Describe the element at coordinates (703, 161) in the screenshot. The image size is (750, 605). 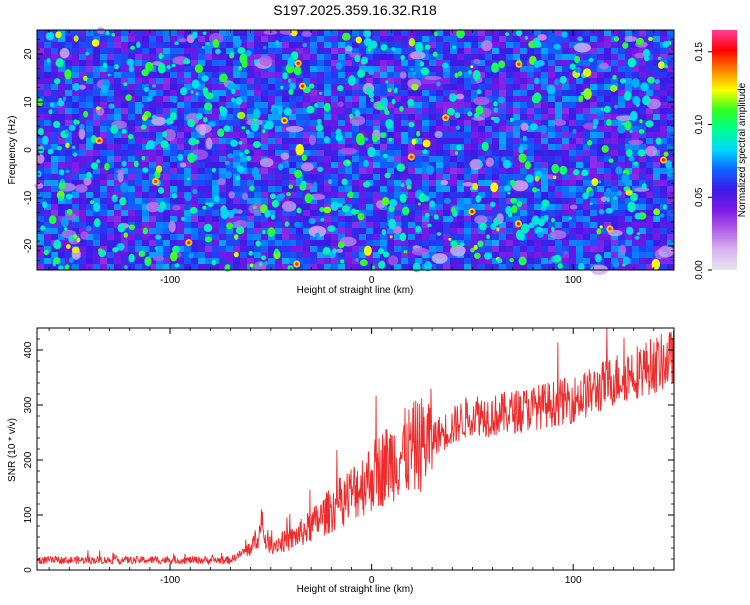
I see `colorbar-ticks: 0.000.050.100.15` at that location.